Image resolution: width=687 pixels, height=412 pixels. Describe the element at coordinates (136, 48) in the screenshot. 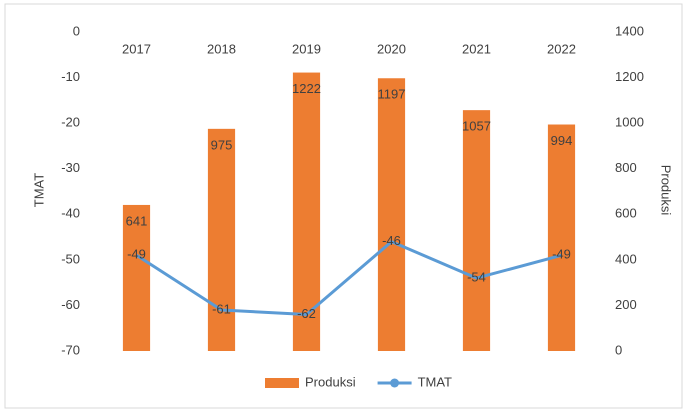

I see `x-tick-label: 2017` at that location.